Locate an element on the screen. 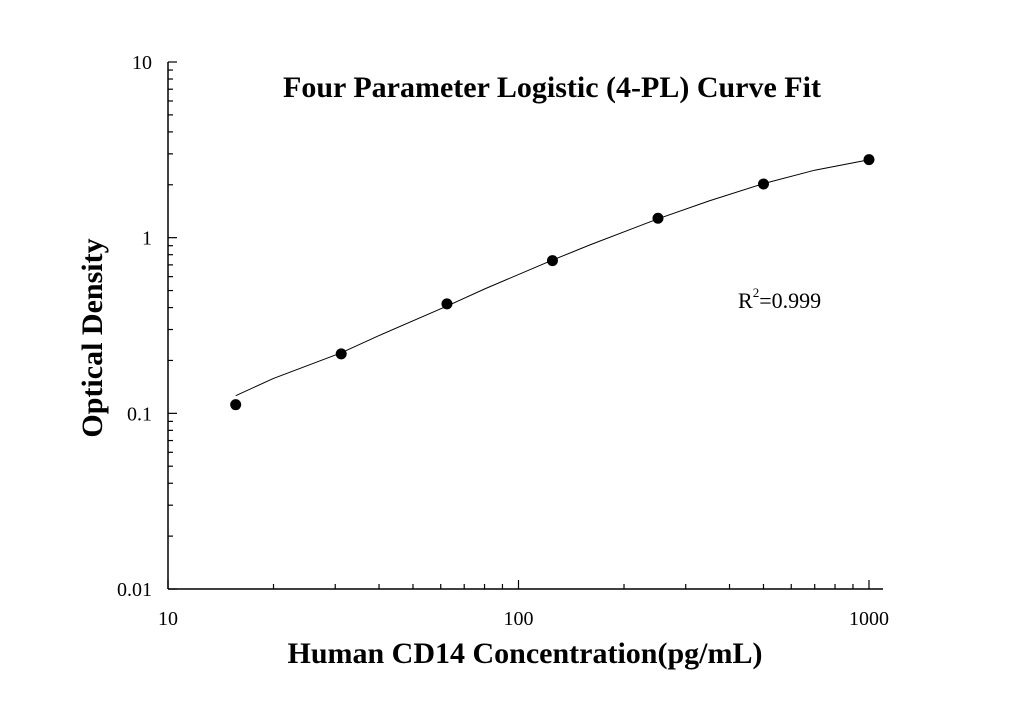 The height and width of the screenshot is (707, 1024). chart-title: Four Parameter Logistic (4-PL) Curve Fit is located at coordinates (552, 87).